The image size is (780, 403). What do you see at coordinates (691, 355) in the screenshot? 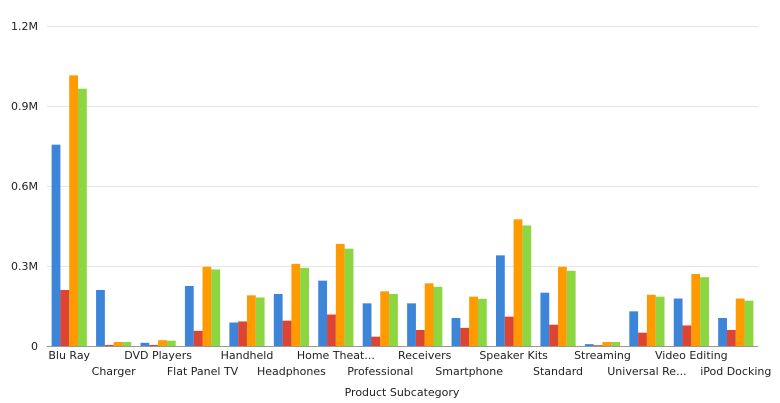
I see `x-tick-label: Video Editing` at bounding box center [691, 355].